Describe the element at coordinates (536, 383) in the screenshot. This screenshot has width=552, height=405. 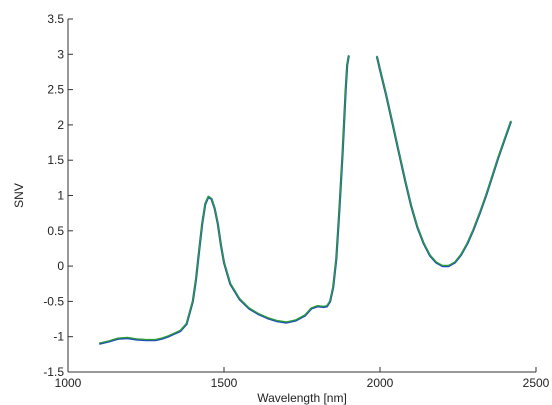
I see `x-tick-label: 2500` at that location.